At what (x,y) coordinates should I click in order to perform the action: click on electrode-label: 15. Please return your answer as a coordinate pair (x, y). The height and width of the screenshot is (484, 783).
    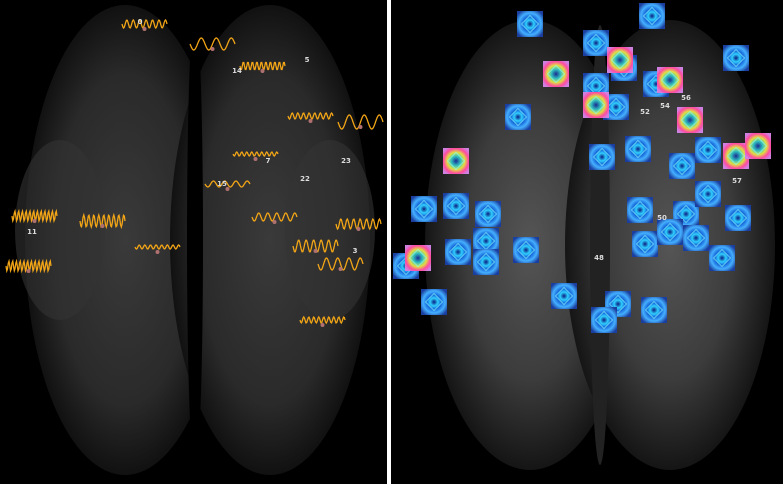
    Looking at the image, I should click on (222, 184).